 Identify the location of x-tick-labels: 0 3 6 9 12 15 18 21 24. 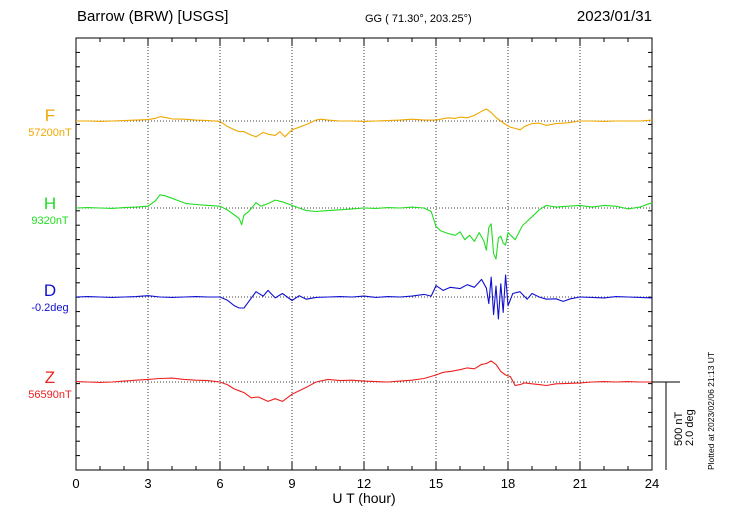
(365, 483).